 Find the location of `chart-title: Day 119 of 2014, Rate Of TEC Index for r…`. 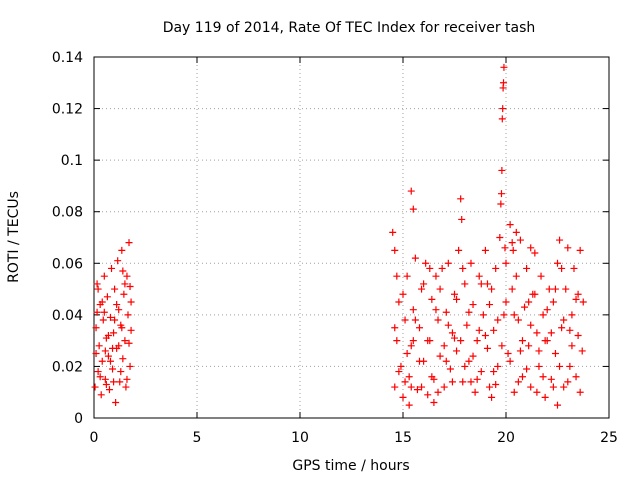

chart-title: Day 119 of 2014, Rate Of TEC Index for r… is located at coordinates (349, 28).